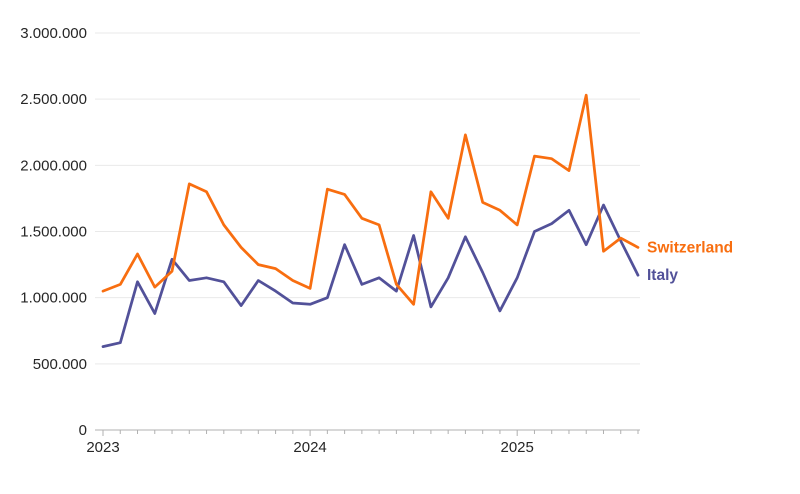  Describe the element at coordinates (53, 165) in the screenshot. I see `y-axis-tick-label: 2.000.000` at that location.